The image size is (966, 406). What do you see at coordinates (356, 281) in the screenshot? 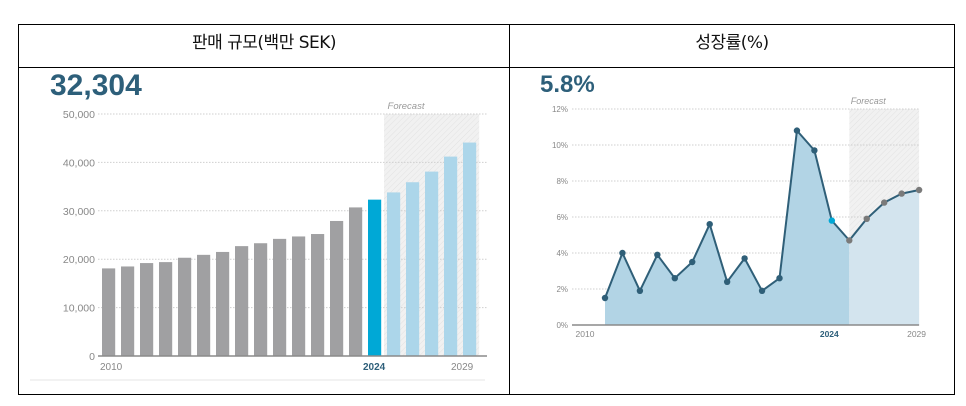
I see `bar-2023` at bounding box center [356, 281].